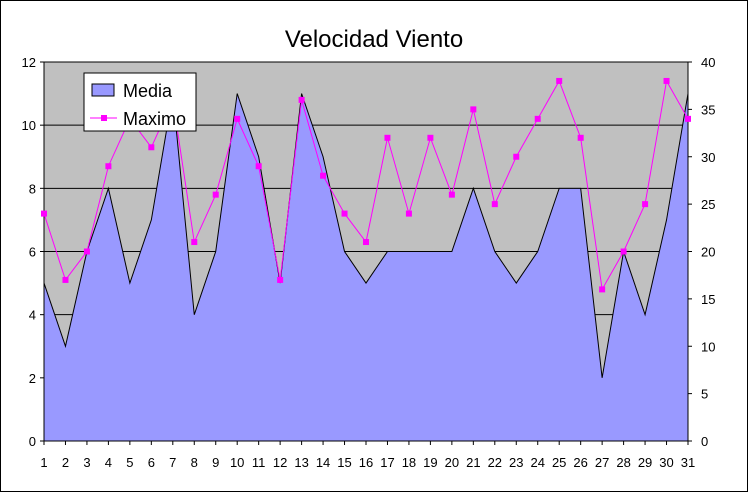  What do you see at coordinates (708, 299) in the screenshot?
I see `right-tick-label-15: 15` at bounding box center [708, 299].